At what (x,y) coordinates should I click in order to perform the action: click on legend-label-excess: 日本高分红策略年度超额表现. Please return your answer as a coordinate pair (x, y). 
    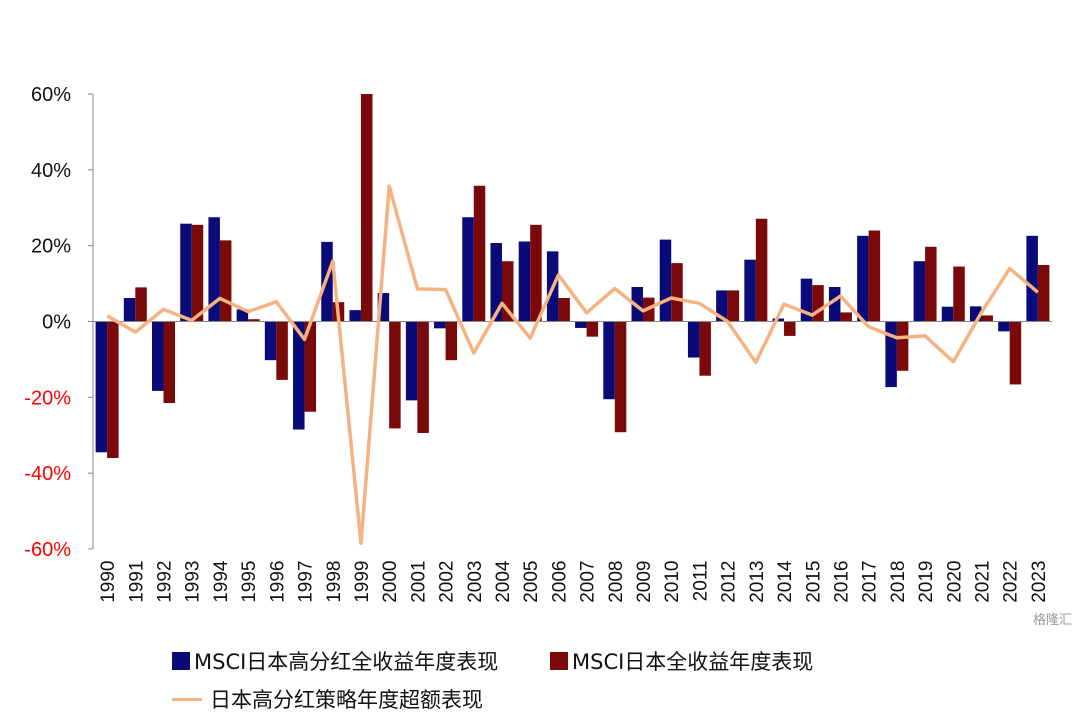
    Looking at the image, I should click on (346, 700).